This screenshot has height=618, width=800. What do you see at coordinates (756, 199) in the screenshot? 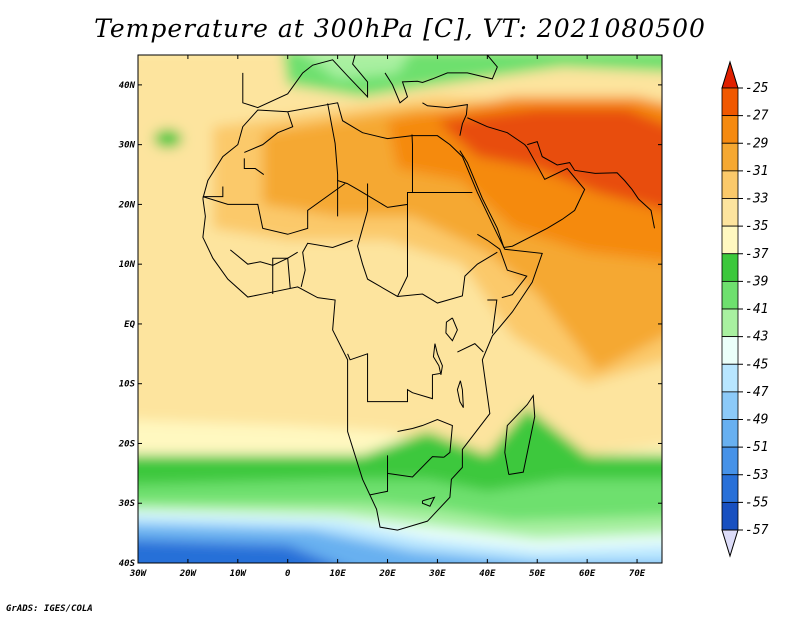
I see `colorbar-label: -33` at bounding box center [756, 199].